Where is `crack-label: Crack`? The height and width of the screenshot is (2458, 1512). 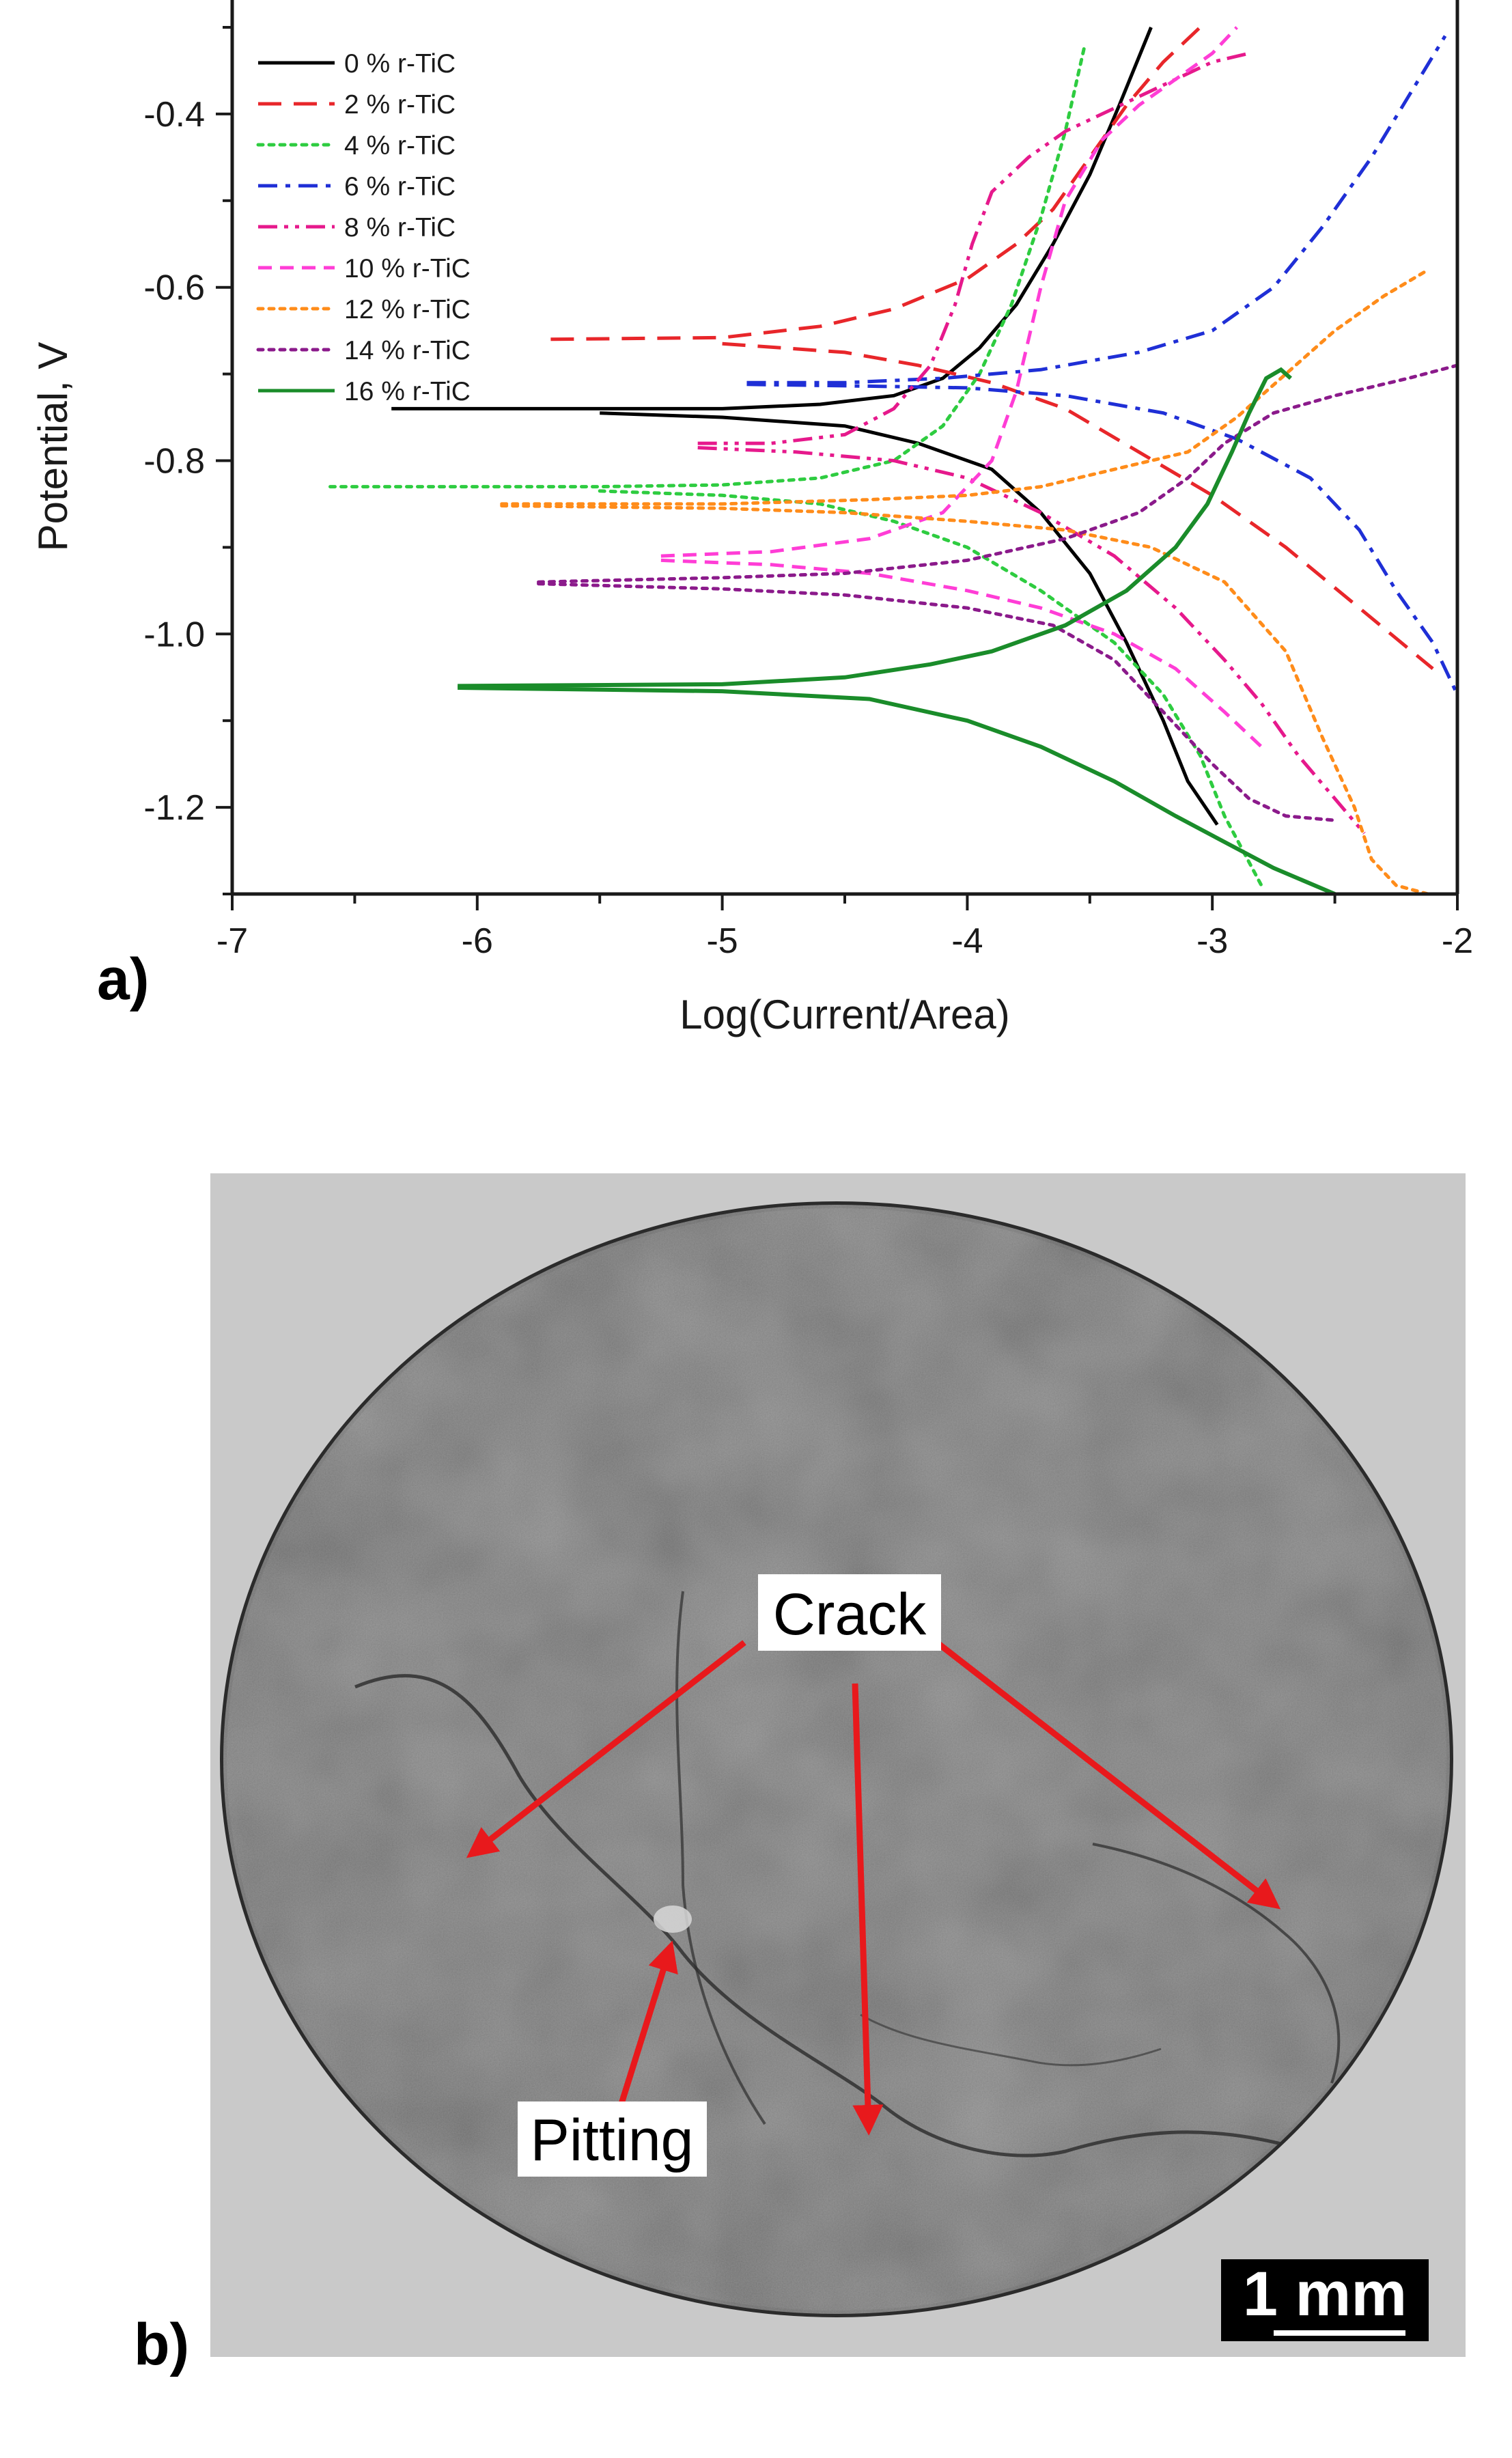 crack-label: Crack is located at coordinates (850, 1614).